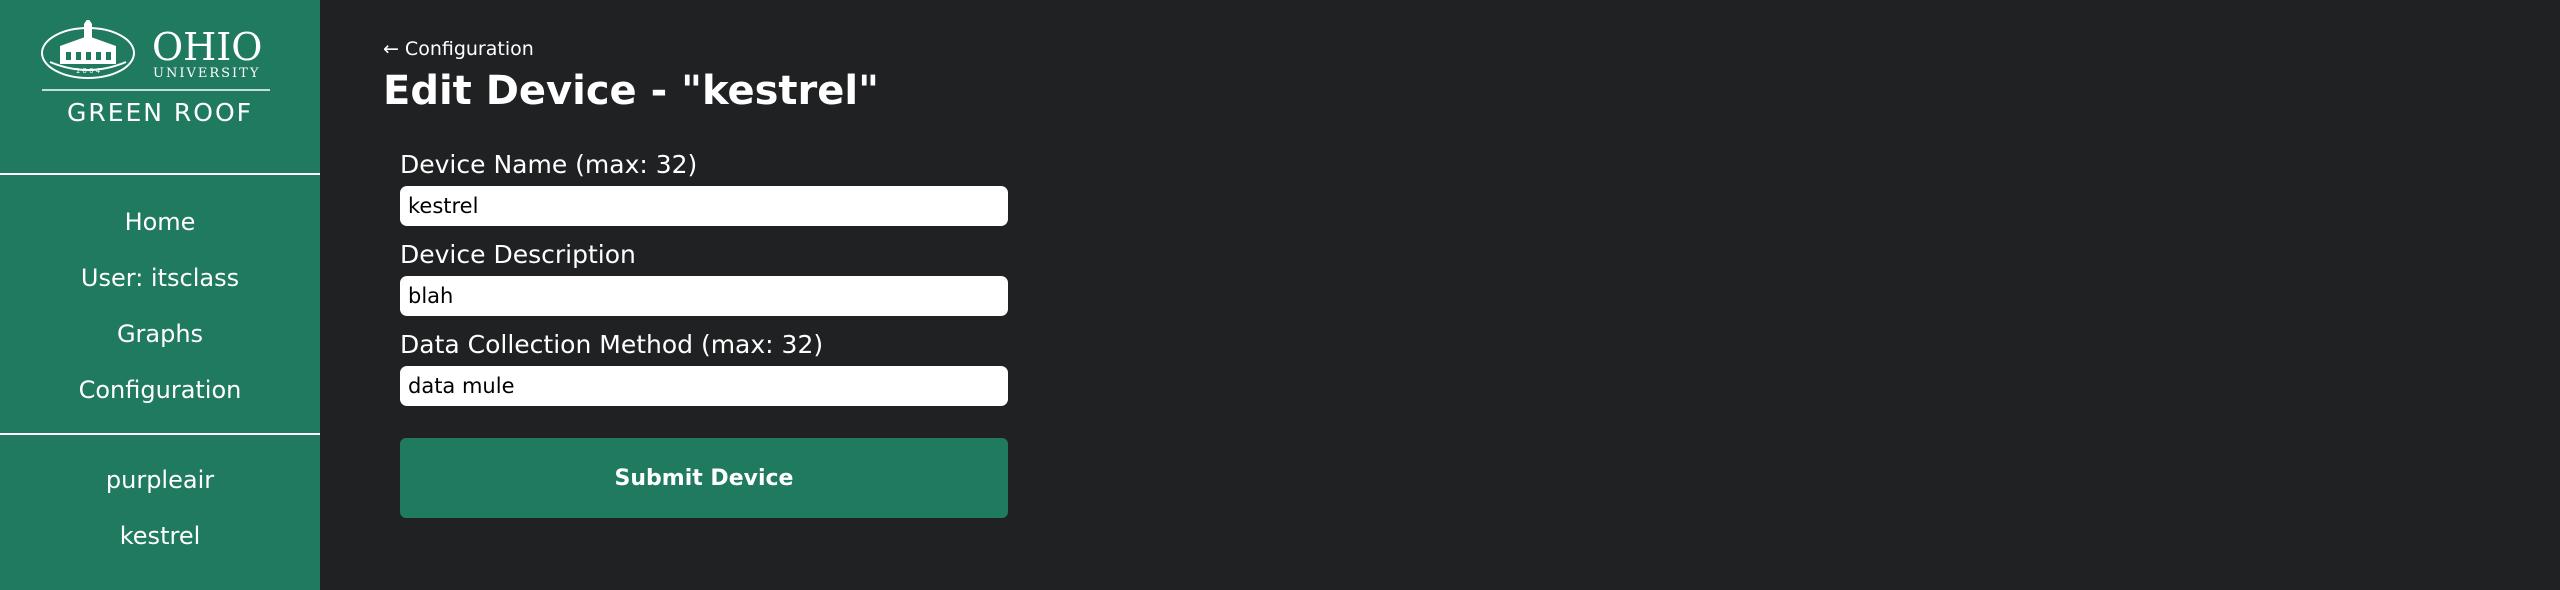  What do you see at coordinates (704, 386) in the screenshot?
I see `data-collection-method-input` at bounding box center [704, 386].